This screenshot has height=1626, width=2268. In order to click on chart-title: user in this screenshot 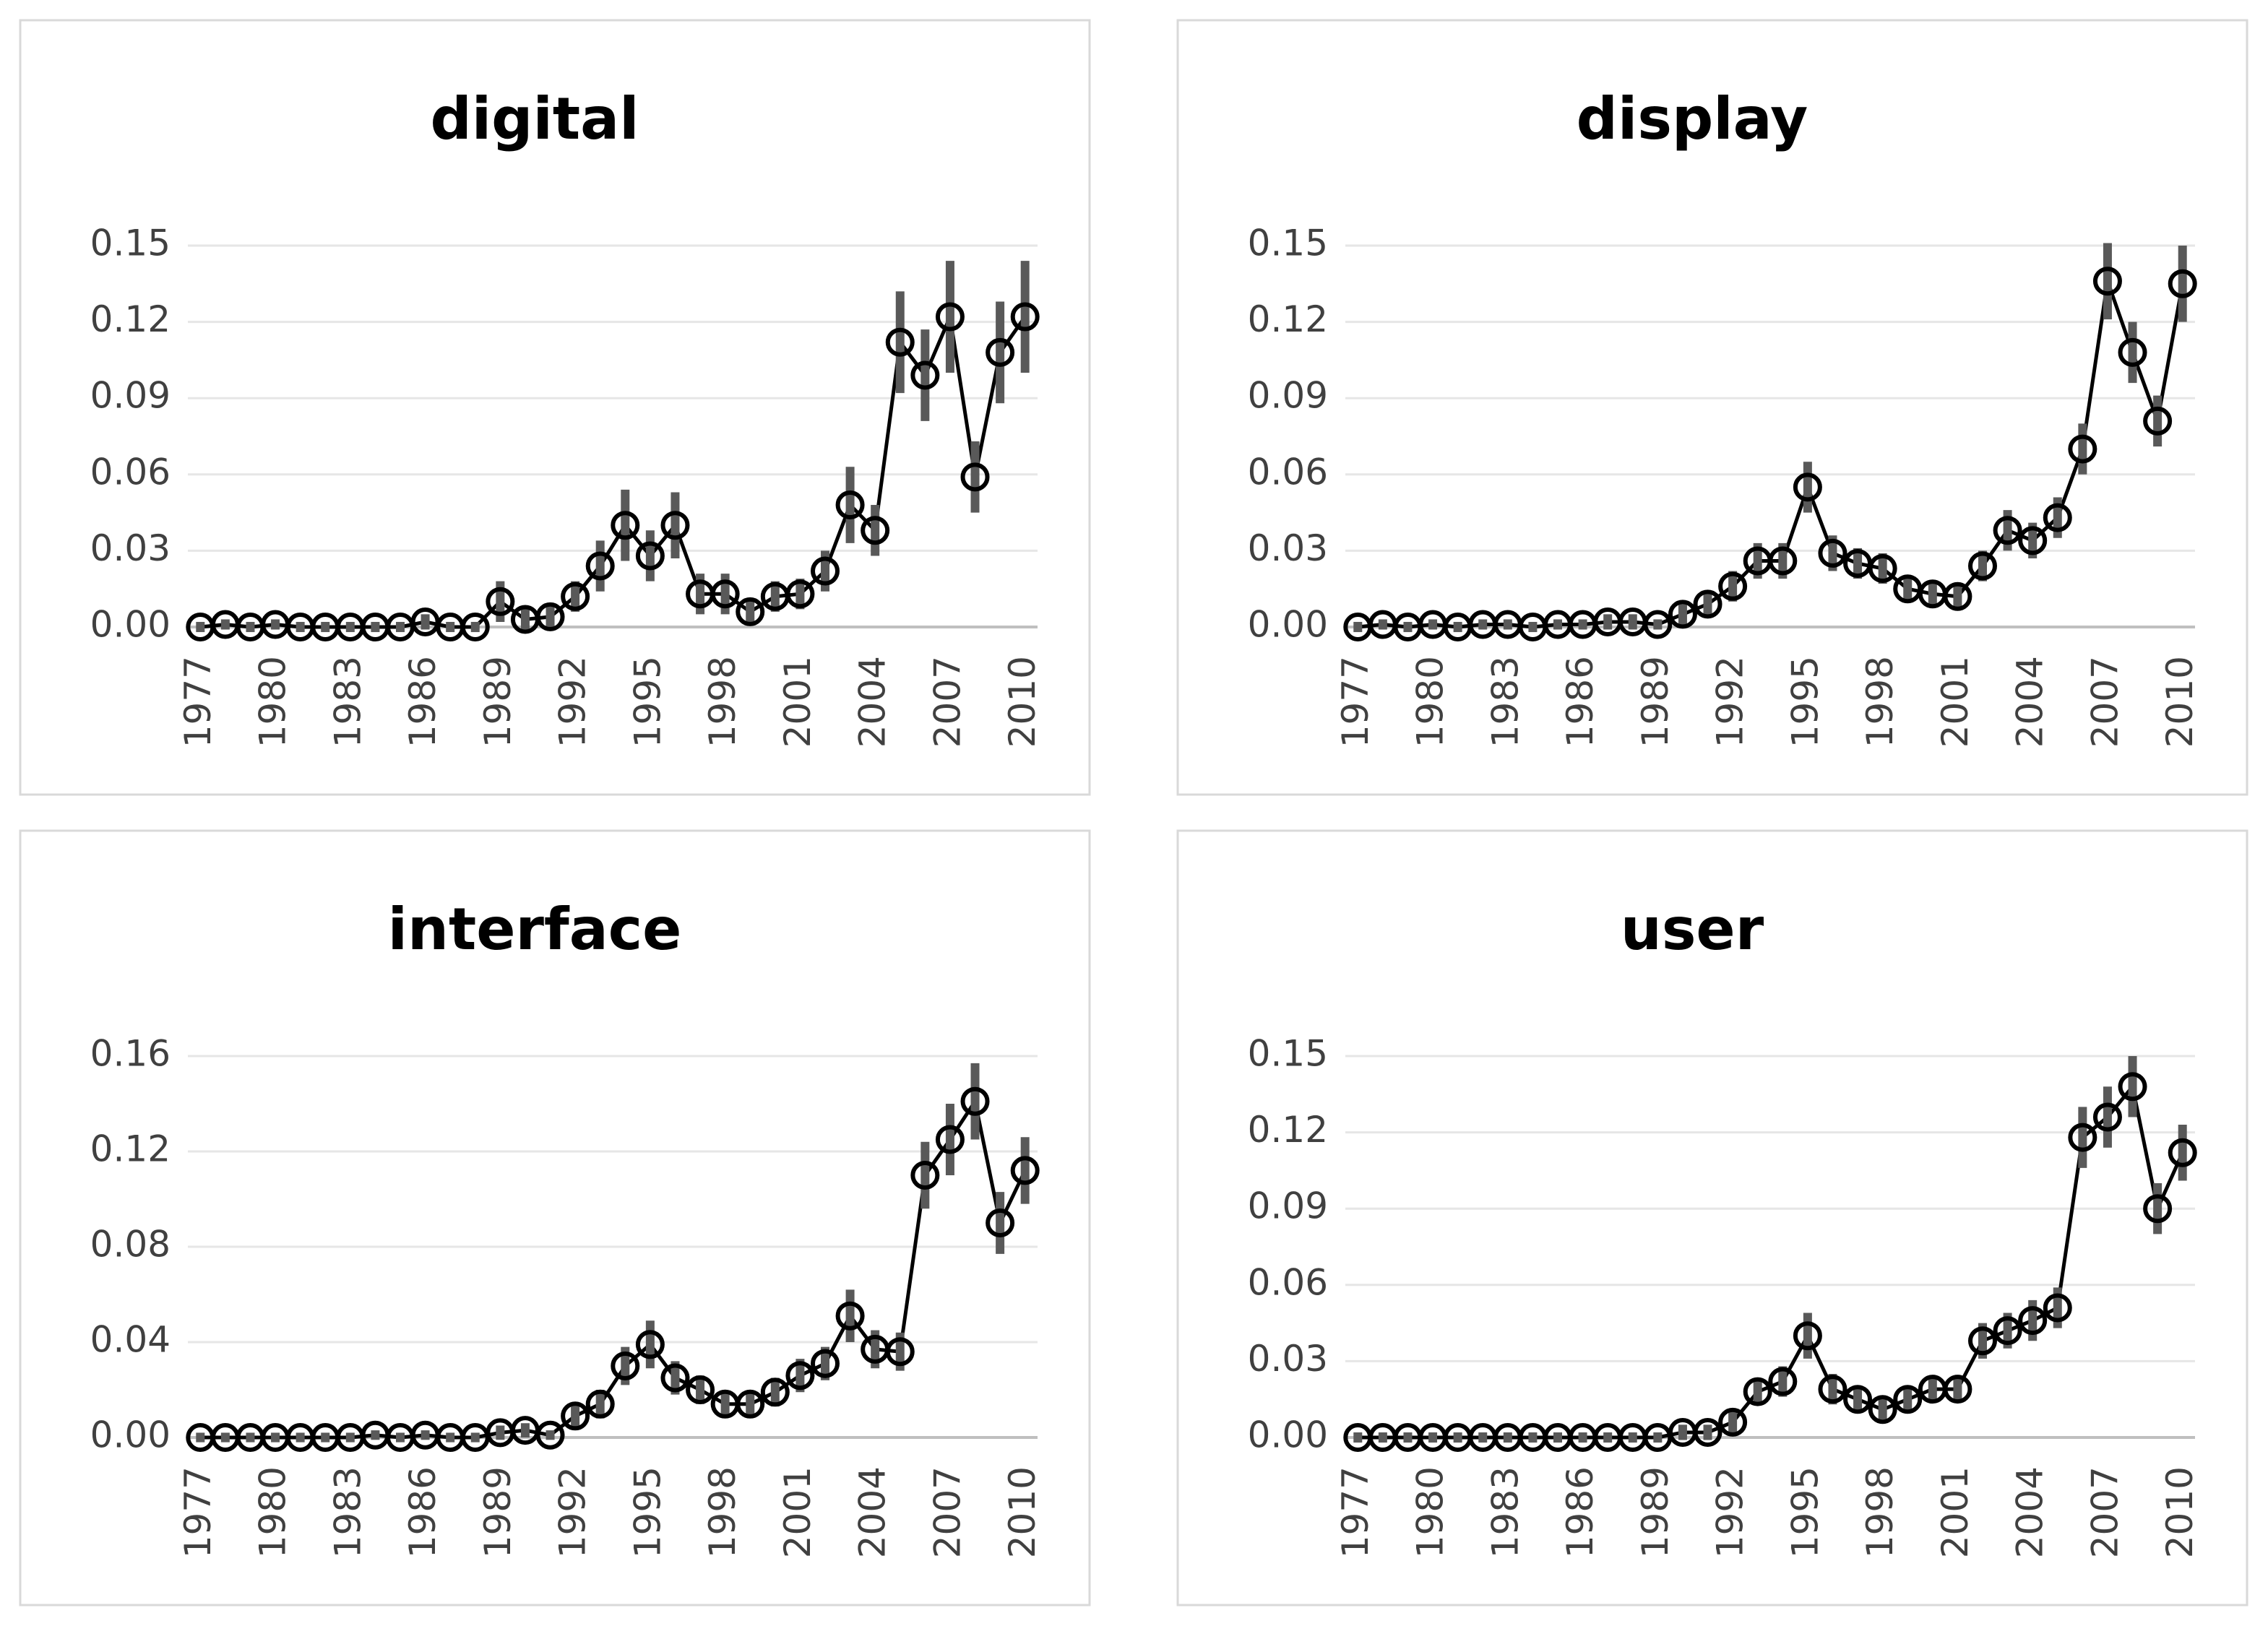, I will do `click(1692, 929)`.